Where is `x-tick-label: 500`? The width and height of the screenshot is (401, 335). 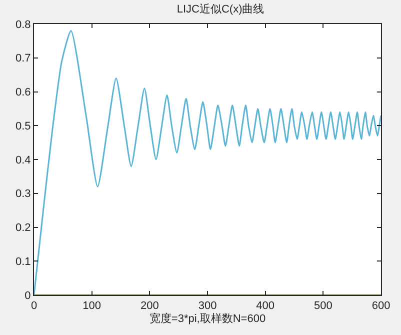 x-tick-label: 500 is located at coordinates (323, 306).